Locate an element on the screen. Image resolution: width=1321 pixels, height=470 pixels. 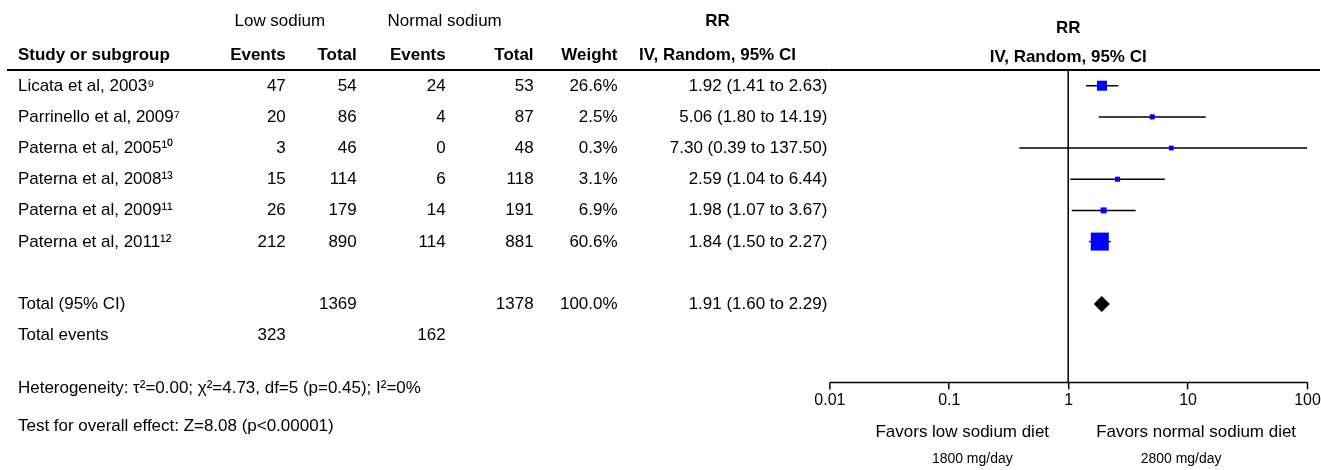
text: 1.98 (1.07 to 3.67) is located at coordinates (758, 210).